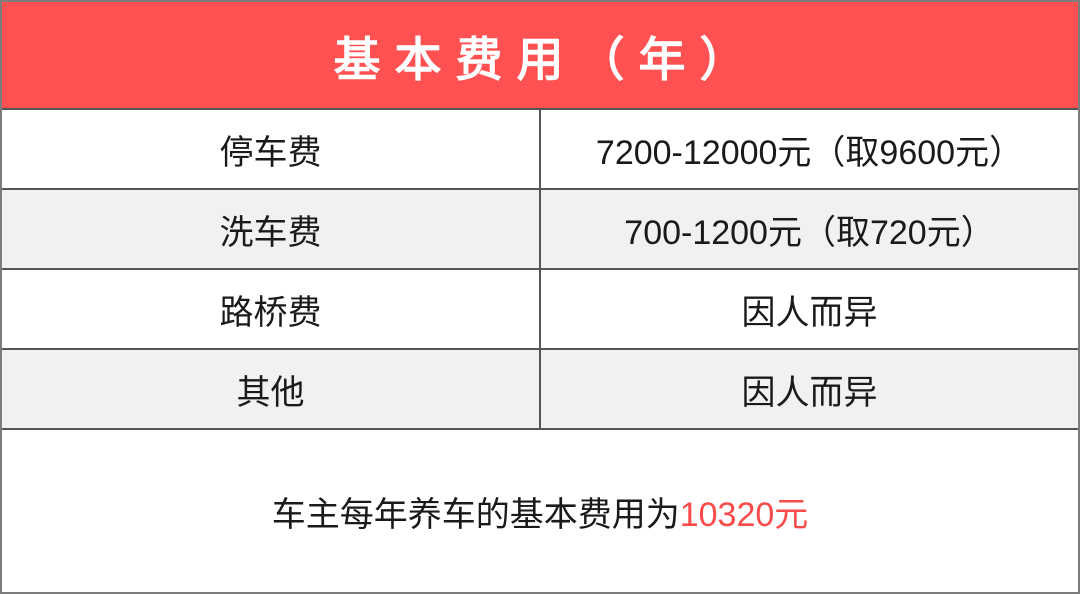 The image size is (1080, 594). What do you see at coordinates (475, 514) in the screenshot?
I see `summary-text: 车主每年养车的基本费用为` at bounding box center [475, 514].